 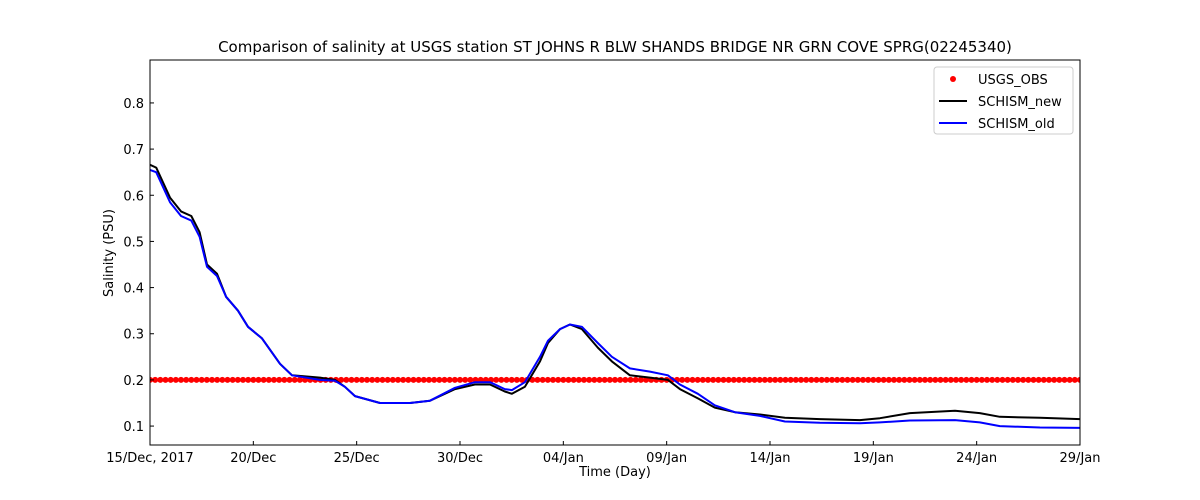 I want to click on legend-label: USGS_OBS, so click(x=1013, y=80).